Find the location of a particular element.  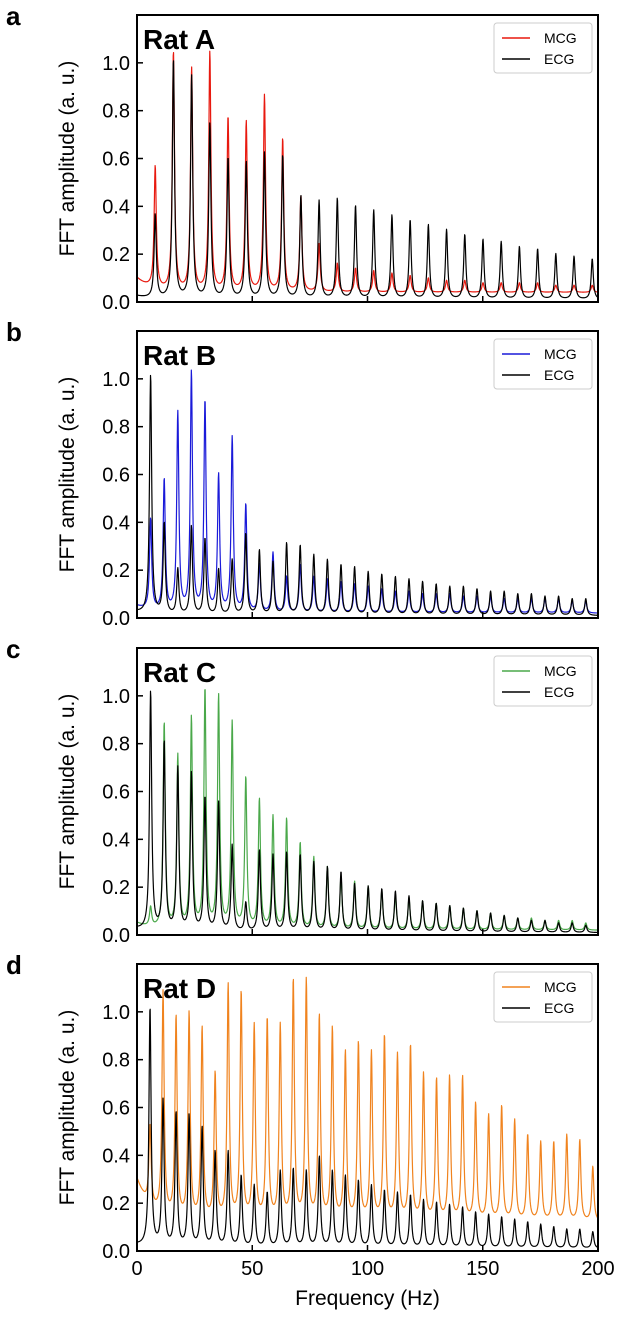

x-tick-label: 200 is located at coordinates (597, 1269).